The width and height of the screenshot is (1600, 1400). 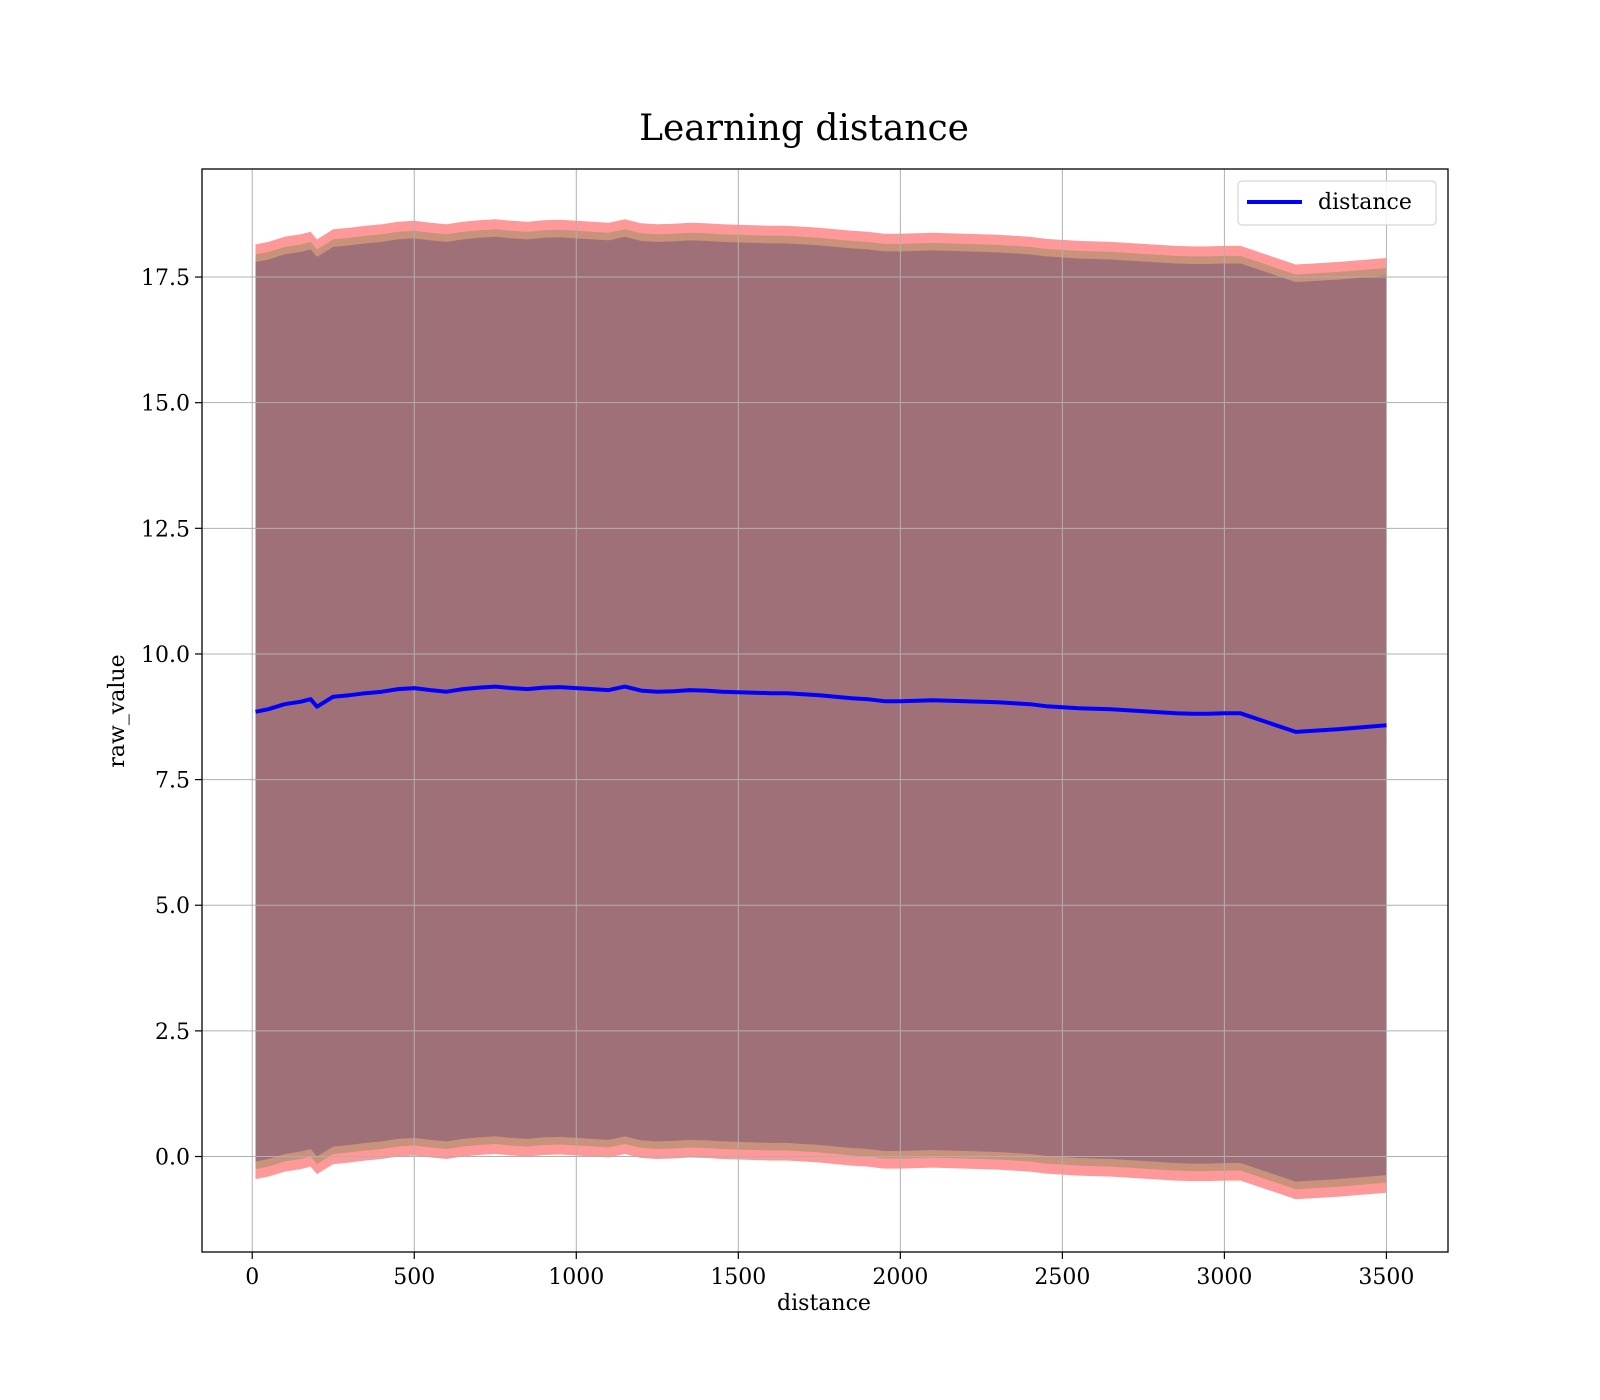 What do you see at coordinates (165, 655) in the screenshot?
I see `y-tick-label: 10.0` at bounding box center [165, 655].